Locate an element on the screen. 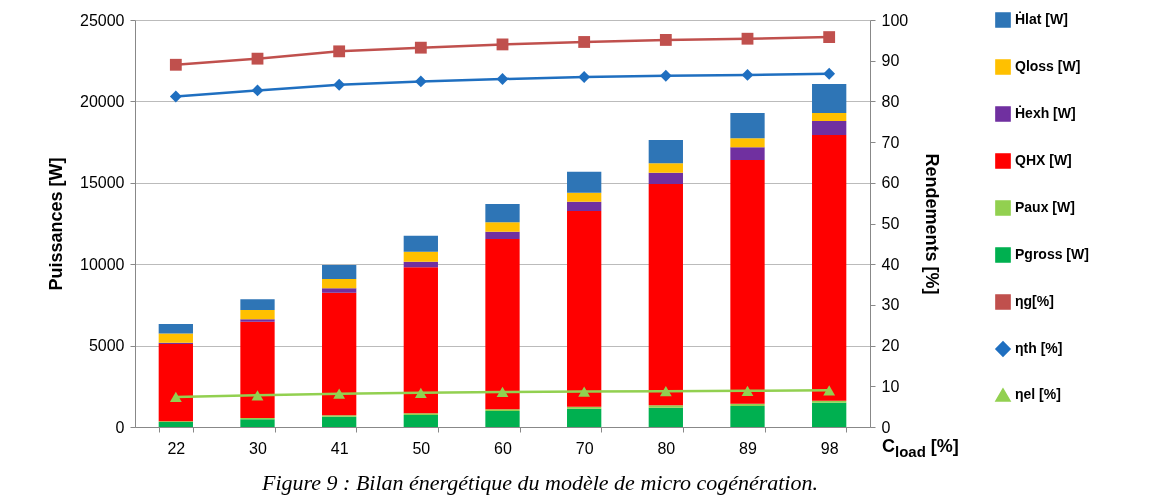  y-tick-label: 0 is located at coordinates (120, 427).